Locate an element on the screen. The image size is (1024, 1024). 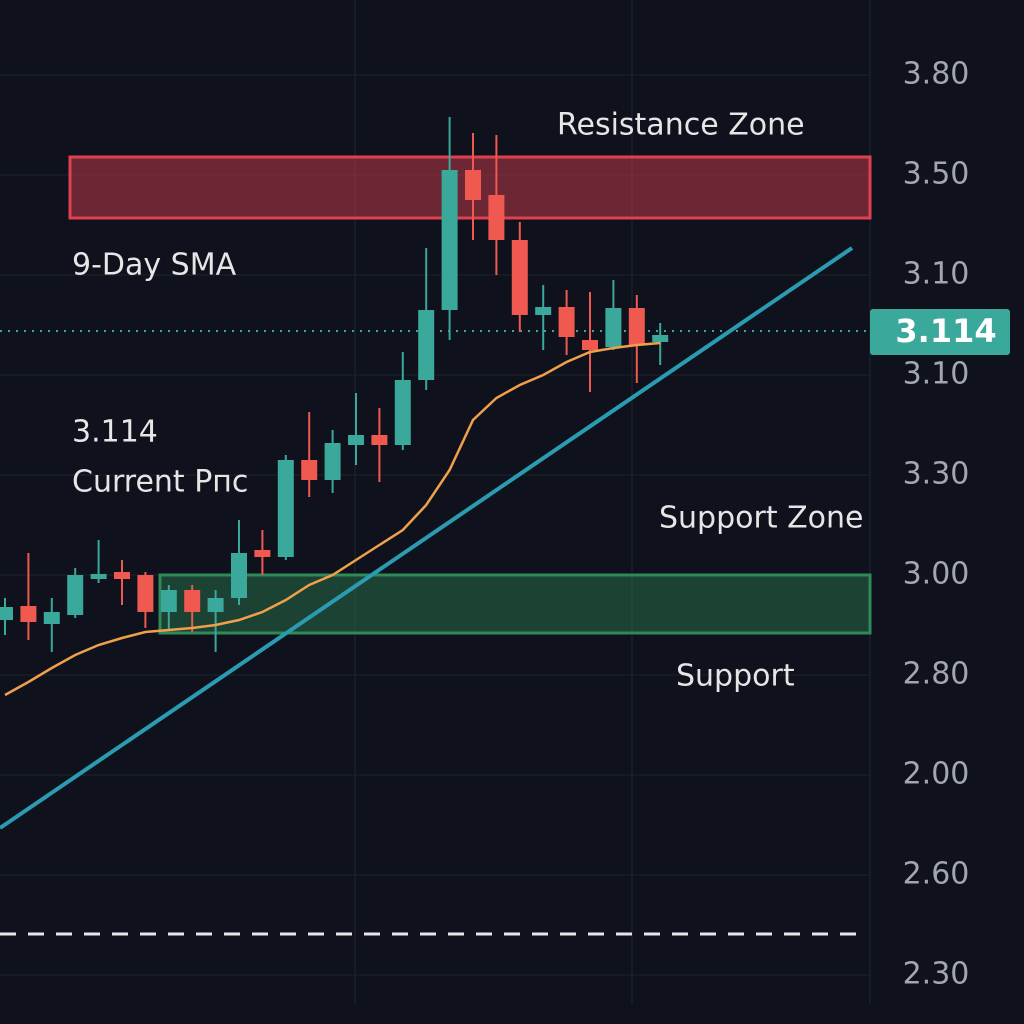
y-tick-label: 2.80 is located at coordinates (936, 674).